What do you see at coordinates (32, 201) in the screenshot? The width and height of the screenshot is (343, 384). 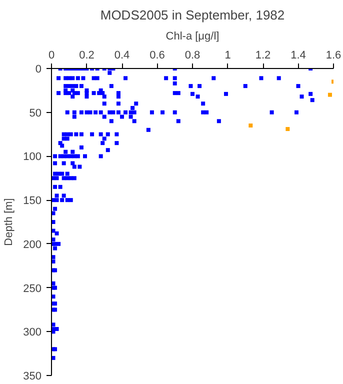 I see `y-tick-label: 150` at bounding box center [32, 201].